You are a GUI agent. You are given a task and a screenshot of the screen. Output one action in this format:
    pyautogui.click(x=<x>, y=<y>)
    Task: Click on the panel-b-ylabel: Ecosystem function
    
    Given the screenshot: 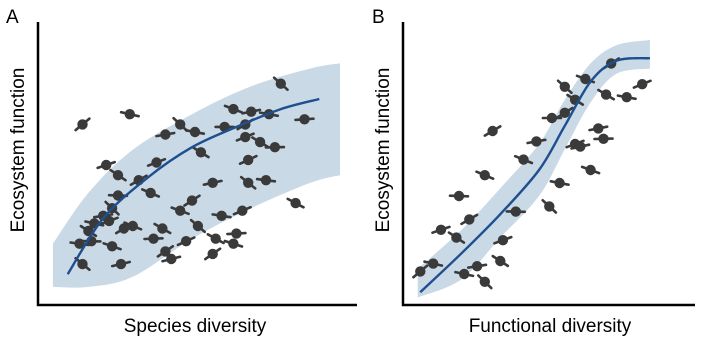 What is the action you would take?
    pyautogui.click(x=383, y=150)
    